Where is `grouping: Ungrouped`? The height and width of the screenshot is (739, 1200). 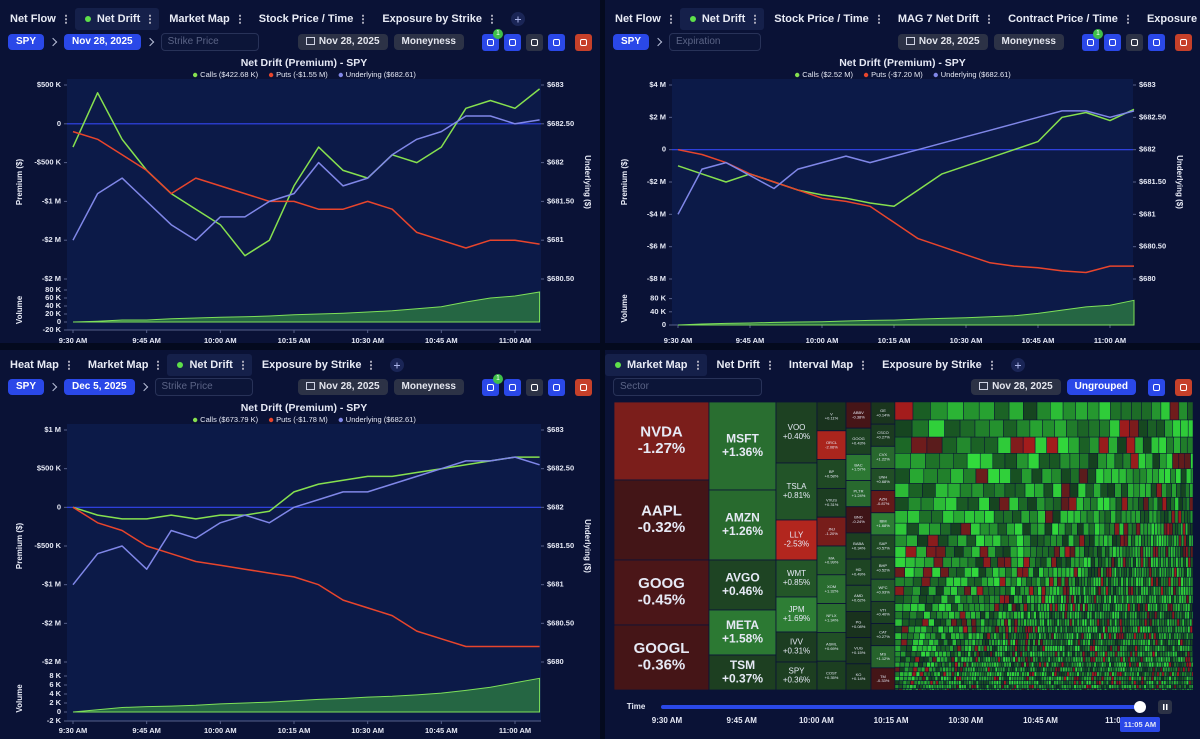
grouping: Ungrouped is located at coordinates (1101, 387).